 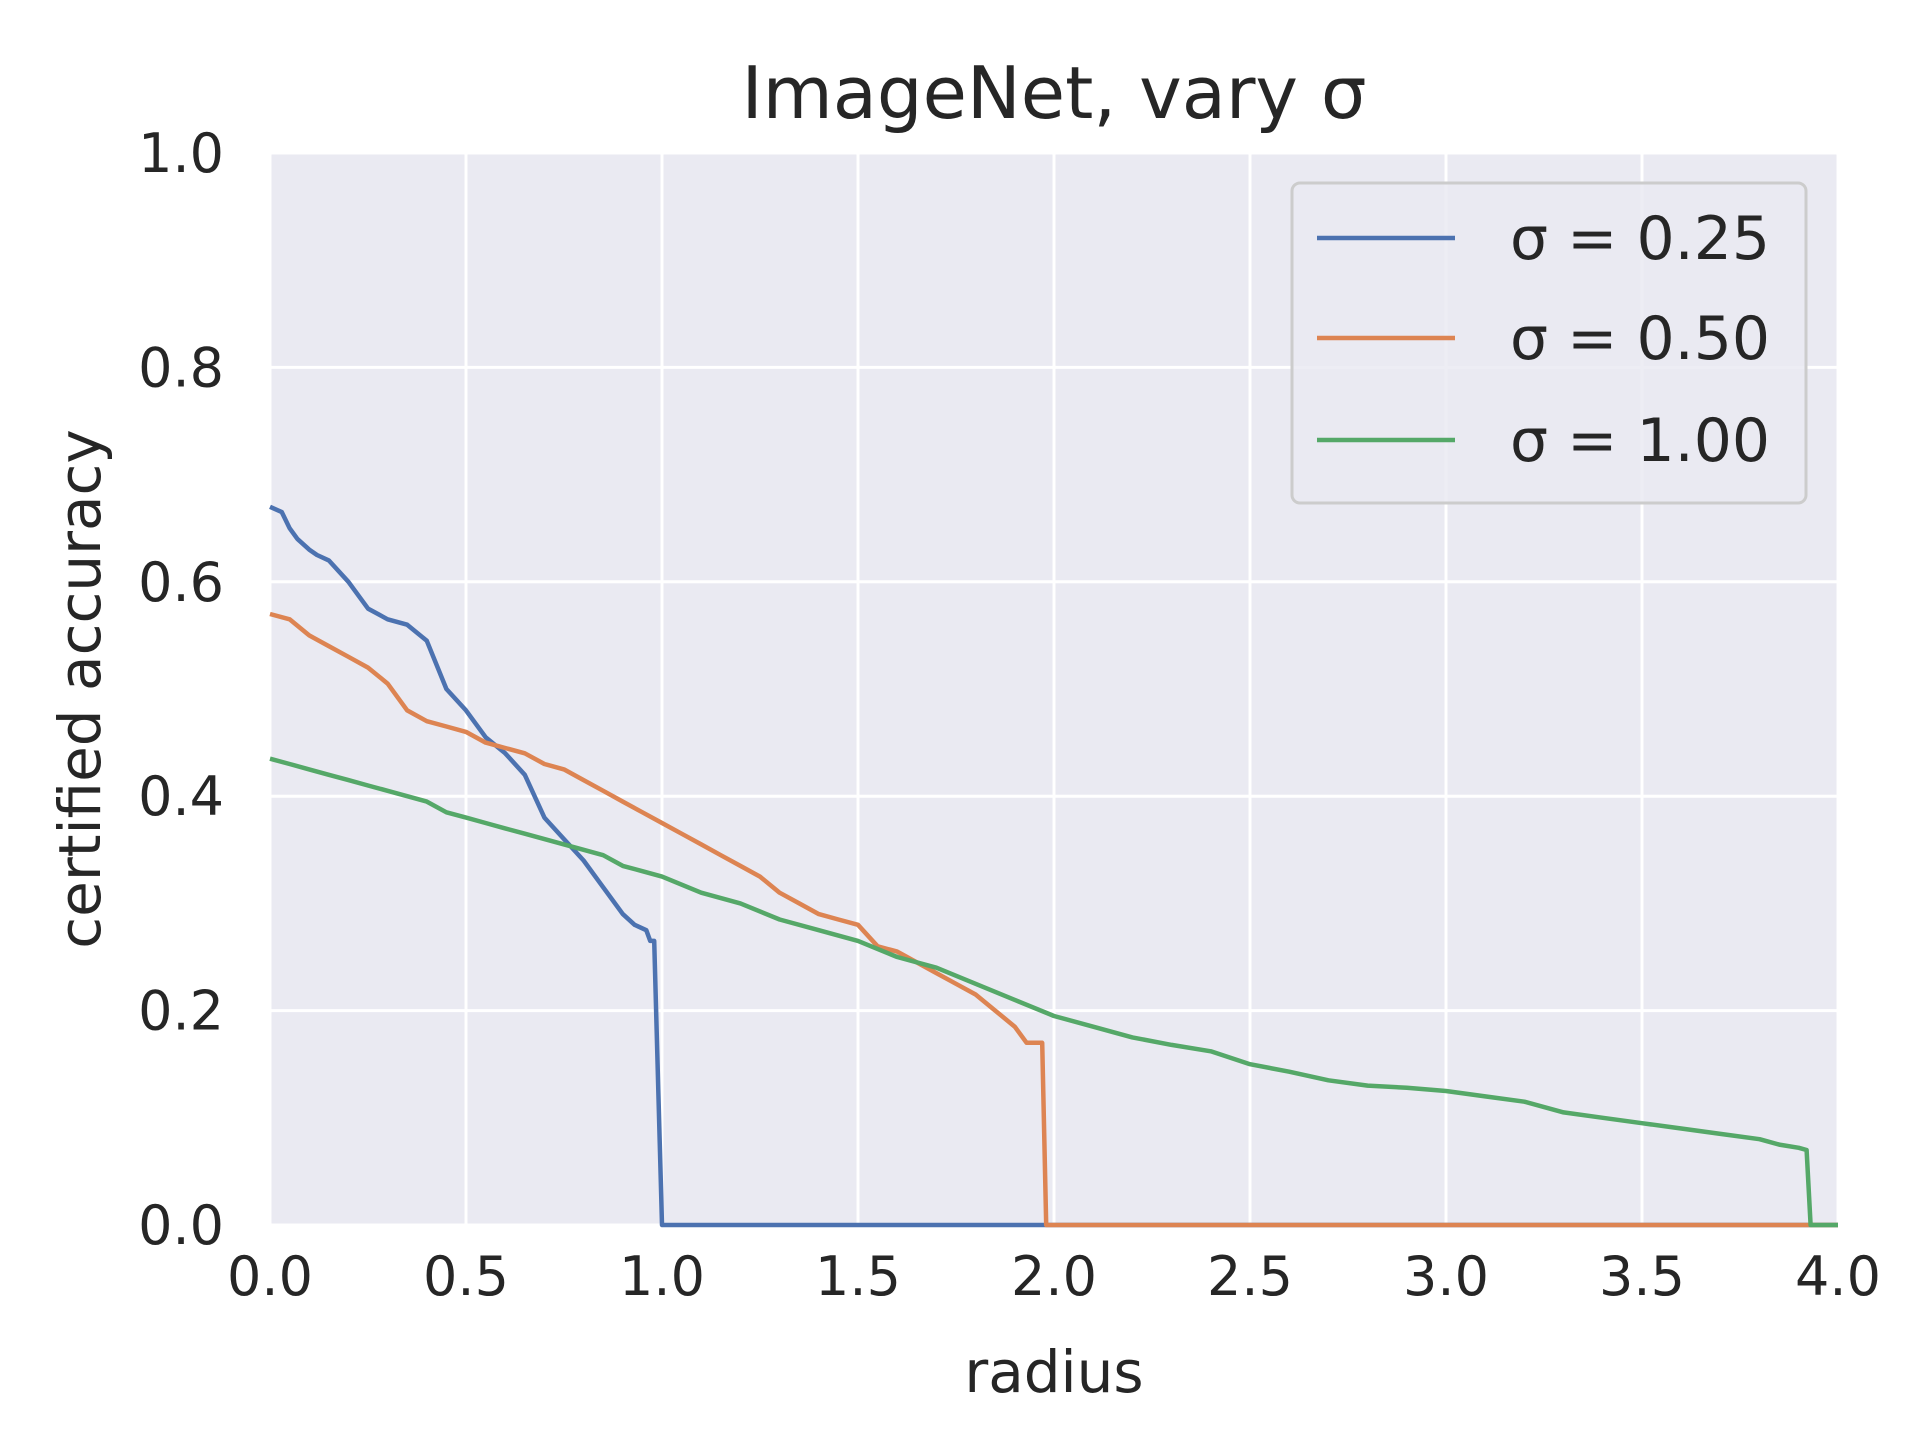 What do you see at coordinates (858, 1276) in the screenshot?
I see `x-tick-label: 1.5` at bounding box center [858, 1276].